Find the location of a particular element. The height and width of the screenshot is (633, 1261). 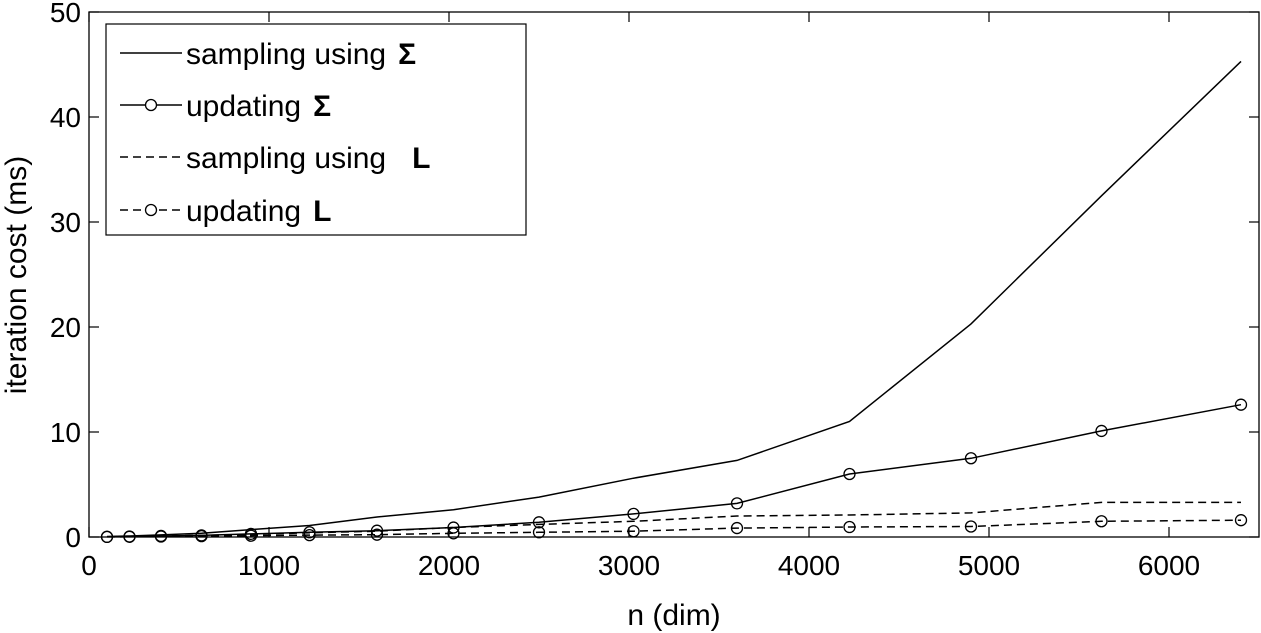

y-tick-label: 10 is located at coordinates (65, 432).